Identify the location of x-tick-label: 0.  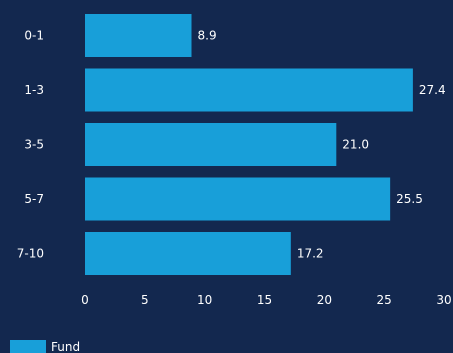
(85, 300).